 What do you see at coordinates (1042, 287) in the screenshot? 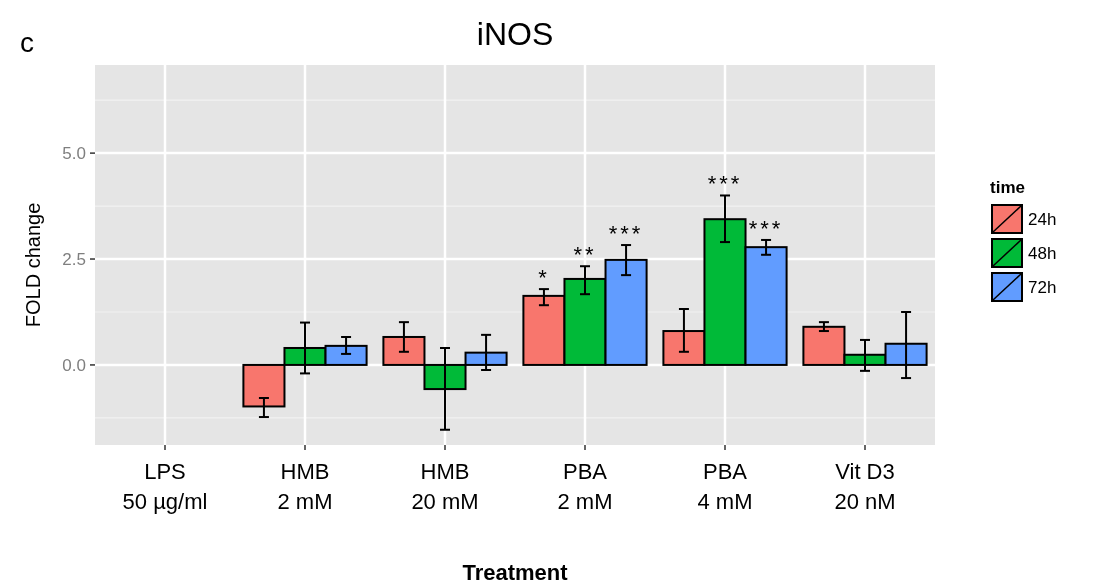
I see `legend-label: 72h` at bounding box center [1042, 287].